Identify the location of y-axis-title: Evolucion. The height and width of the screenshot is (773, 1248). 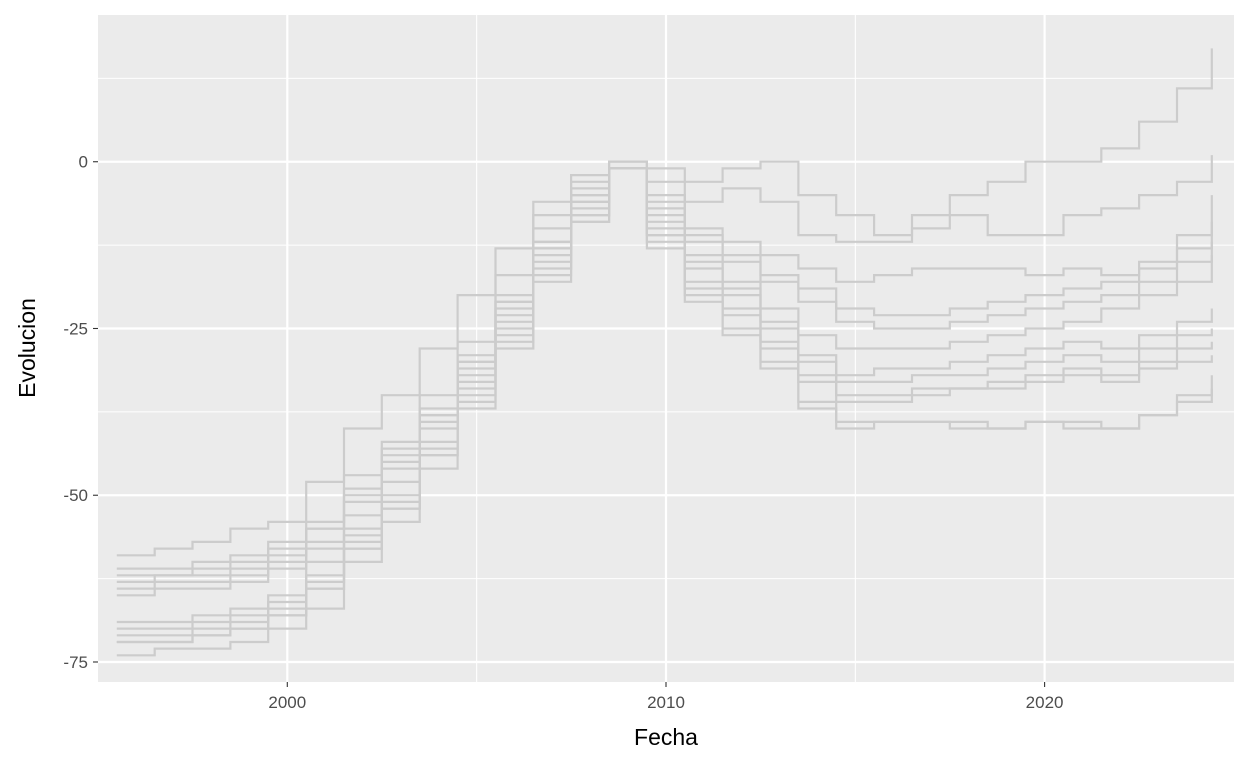
(27, 348).